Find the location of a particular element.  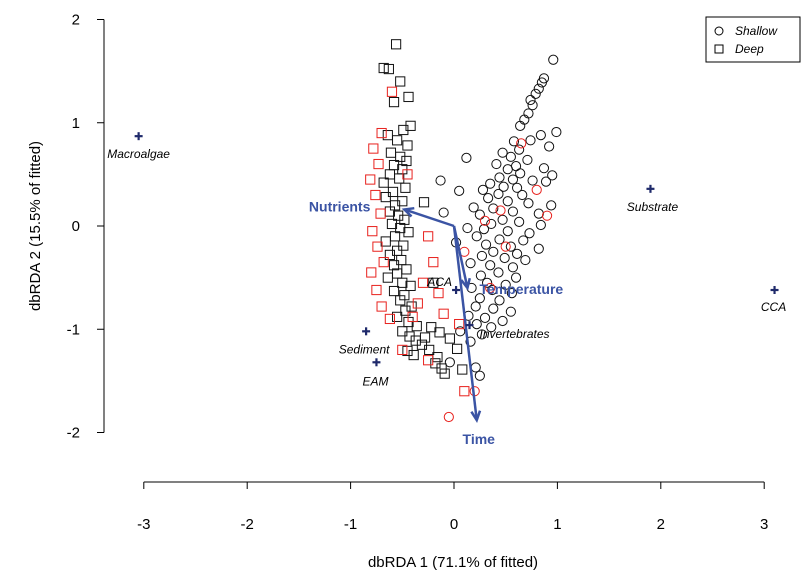

vector-arrowhead-time is located at coordinates (476, 416).